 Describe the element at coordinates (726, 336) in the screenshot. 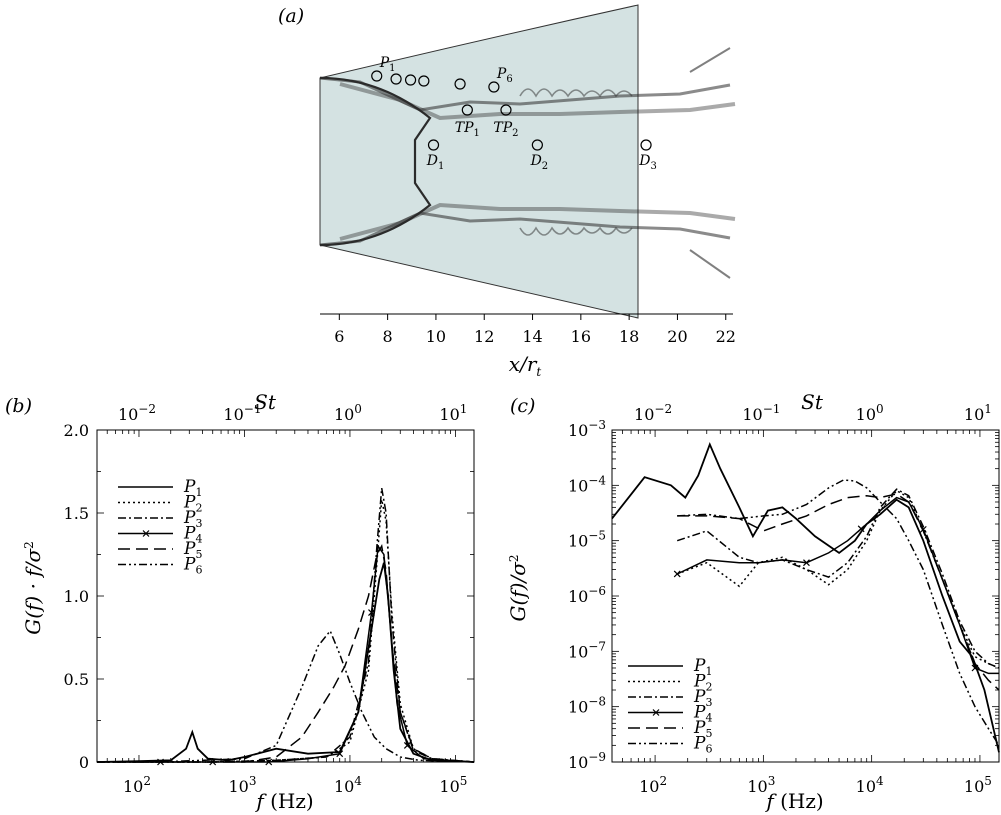

I see `panel-a-tick-label: 22` at that location.